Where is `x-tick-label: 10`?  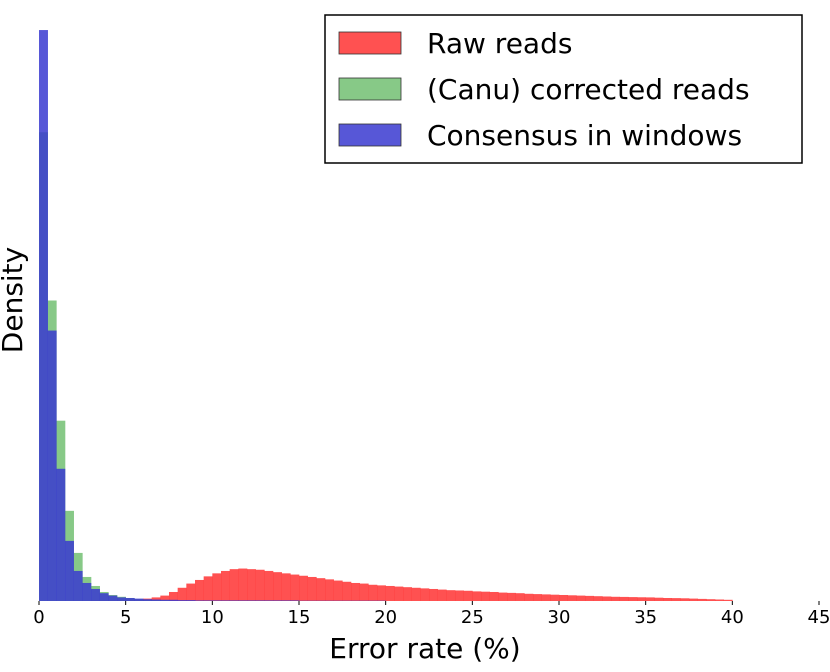
x-tick-label: 10 is located at coordinates (212, 617).